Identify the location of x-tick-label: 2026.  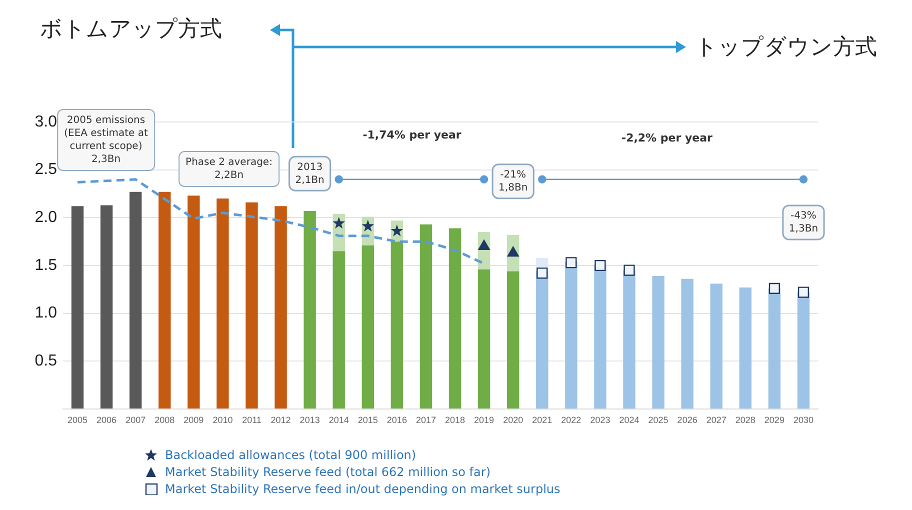
(687, 419).